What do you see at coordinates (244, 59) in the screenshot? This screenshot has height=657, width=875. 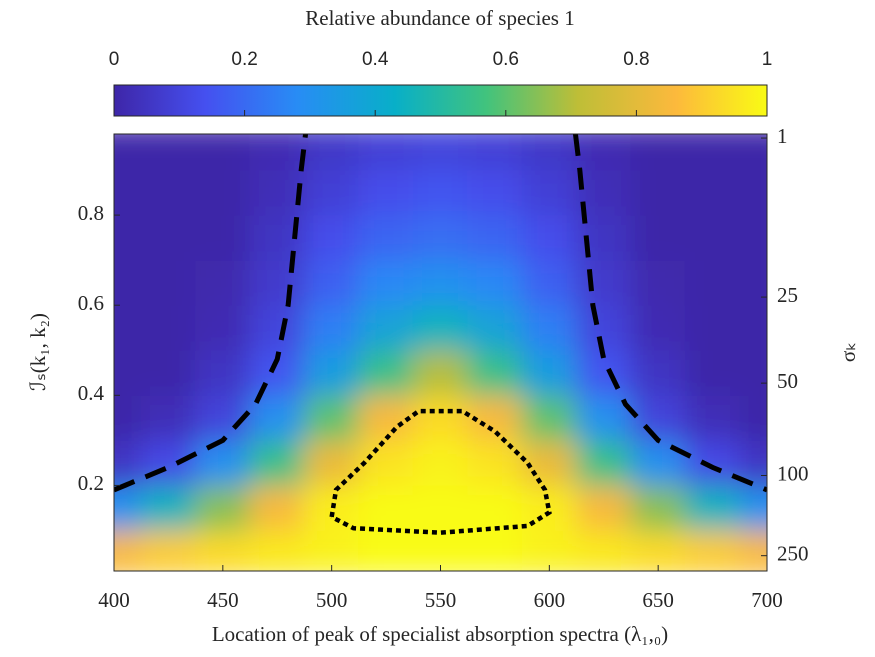 I see `colorbar-tick-label: 0.2` at bounding box center [244, 59].